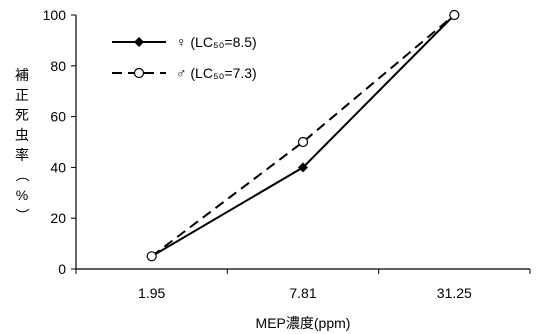  What do you see at coordinates (216, 42) in the screenshot?
I see `legend-label-female: ♀ (LC₅₀=8.5)` at bounding box center [216, 42].